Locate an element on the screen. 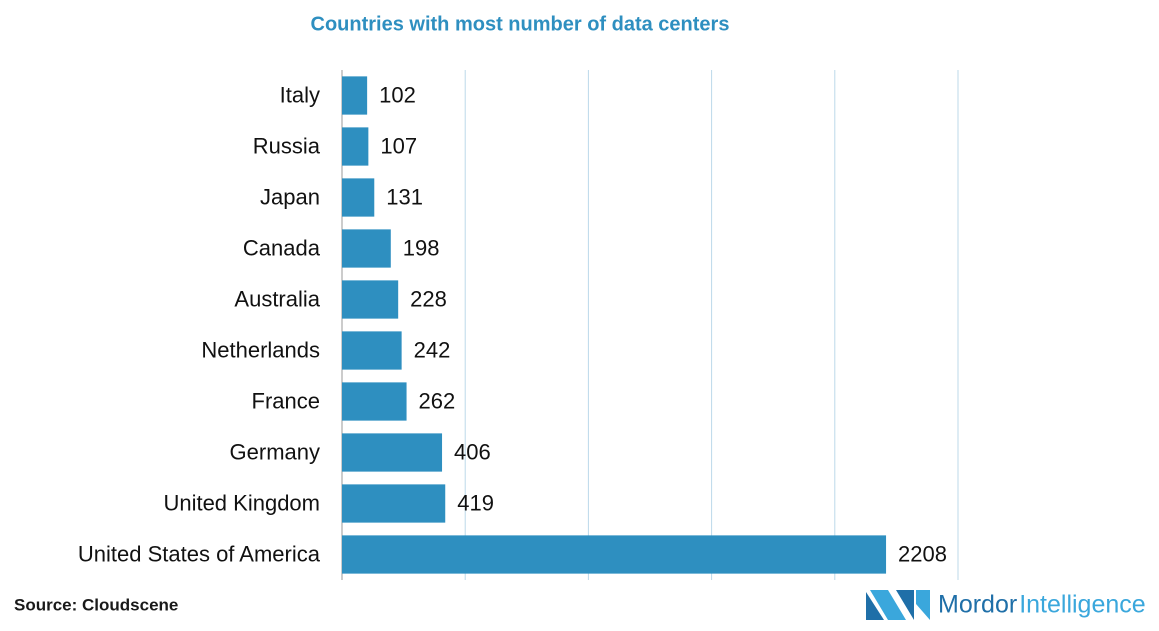  value-label: 419 is located at coordinates (475, 502).